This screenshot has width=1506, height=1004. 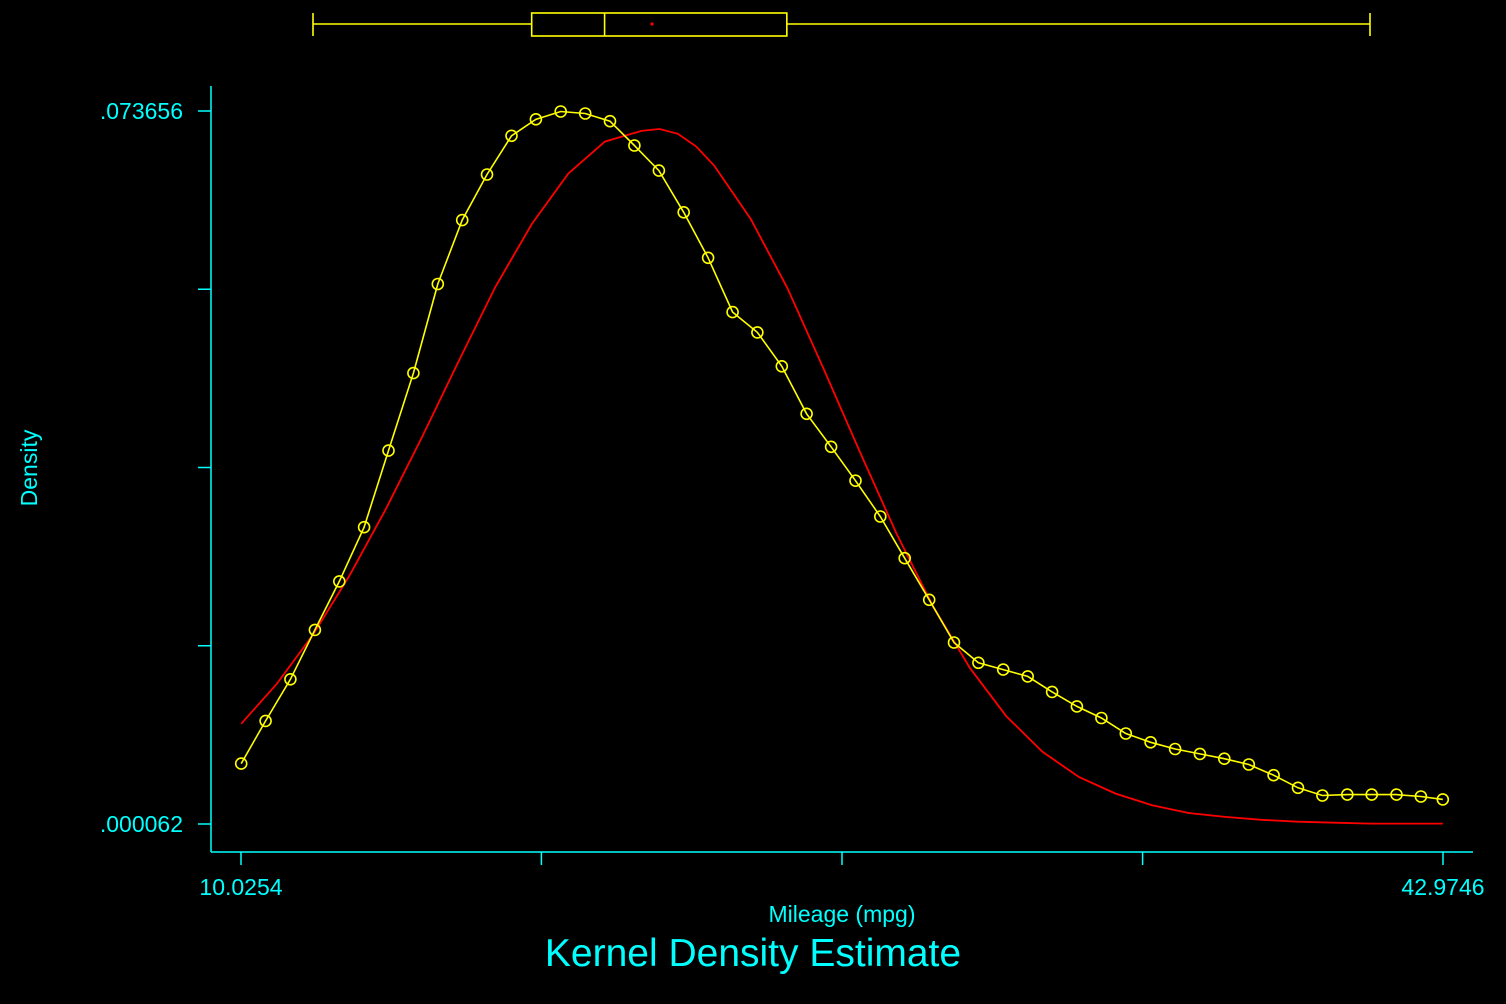 What do you see at coordinates (141, 824) in the screenshot?
I see `y-tick-label-1: .000062` at bounding box center [141, 824].